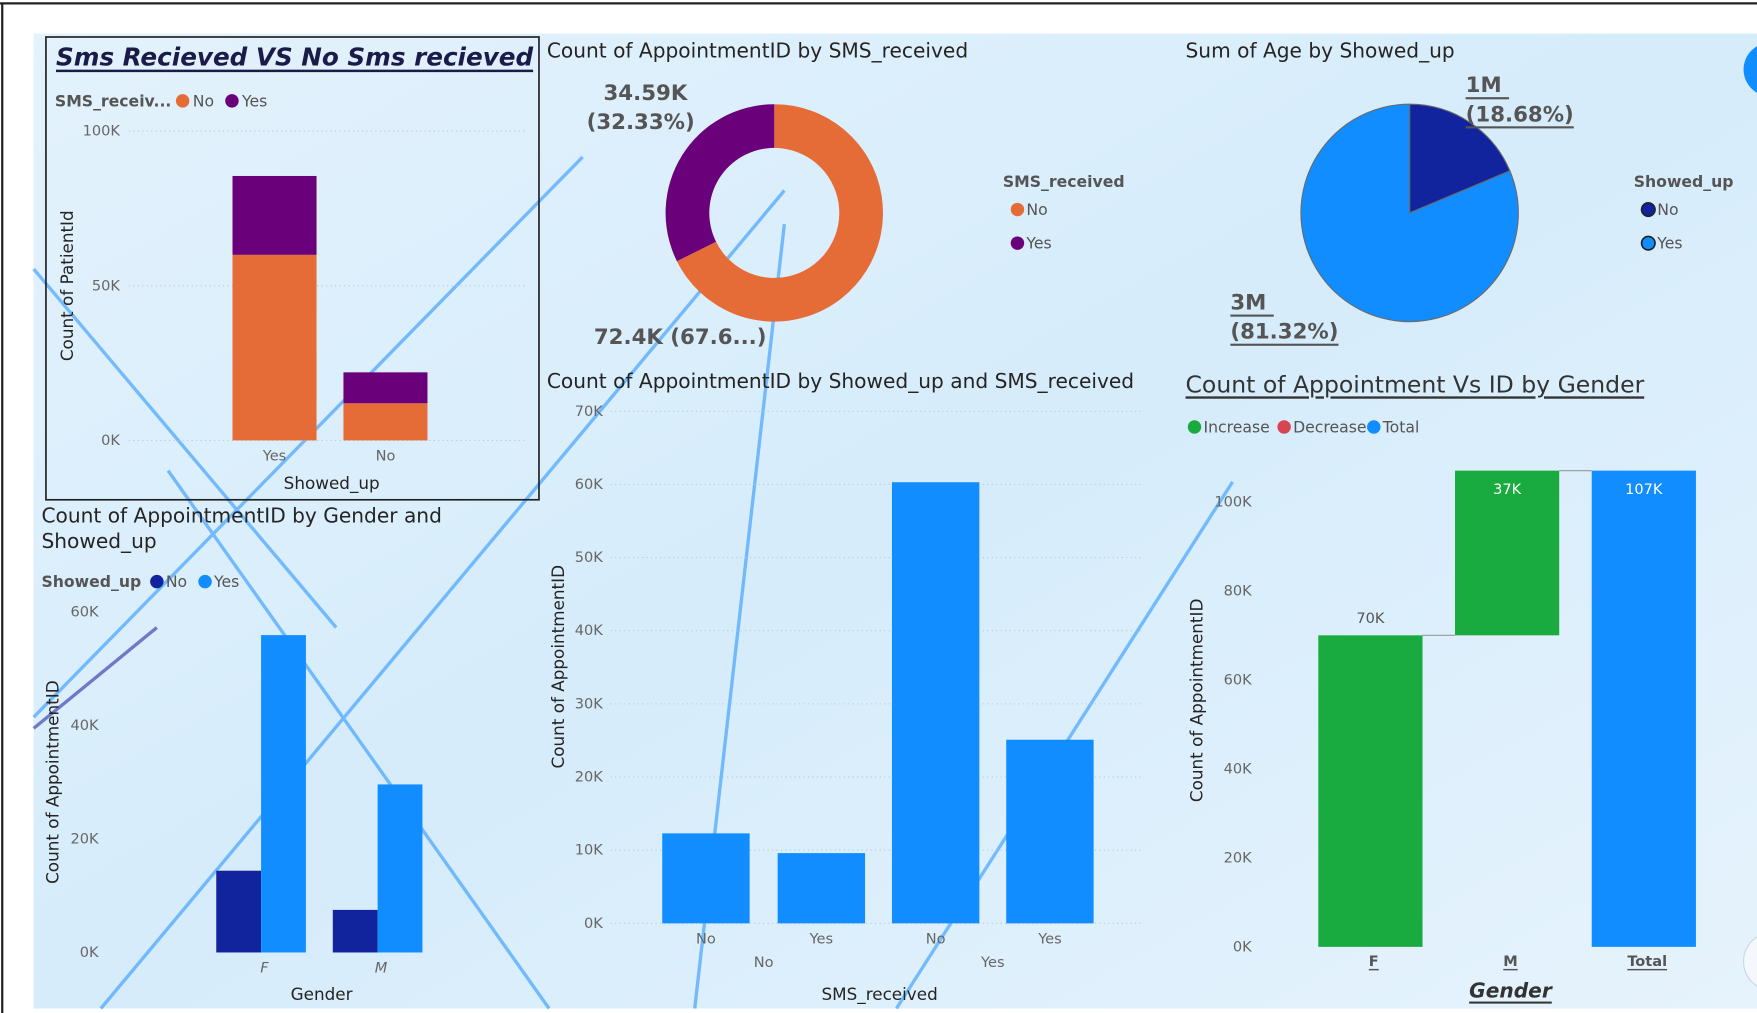 This screenshot has height=1013, width=1757. What do you see at coordinates (589, 850) in the screenshot?
I see `y-tick-label: 10K` at bounding box center [589, 850].